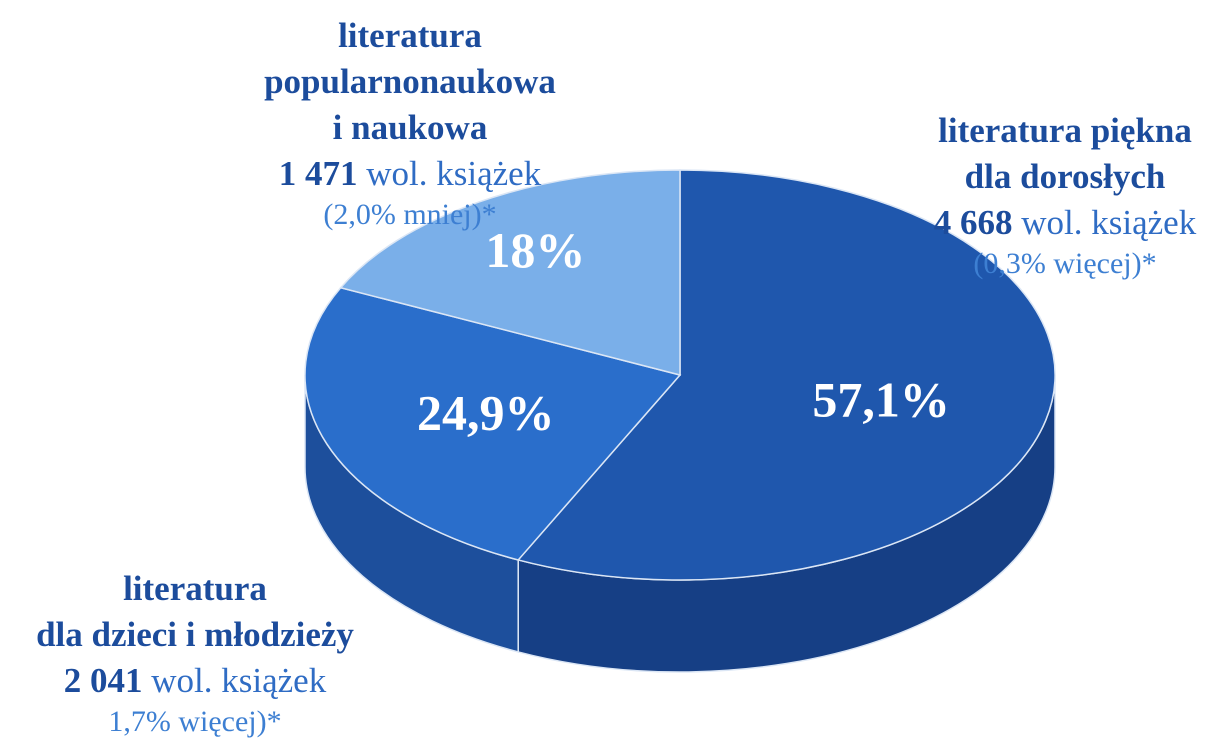 The width and height of the screenshot is (1214, 739). What do you see at coordinates (1064, 263) in the screenshot?
I see `change-label: (0,3% więcej)*` at bounding box center [1064, 263].